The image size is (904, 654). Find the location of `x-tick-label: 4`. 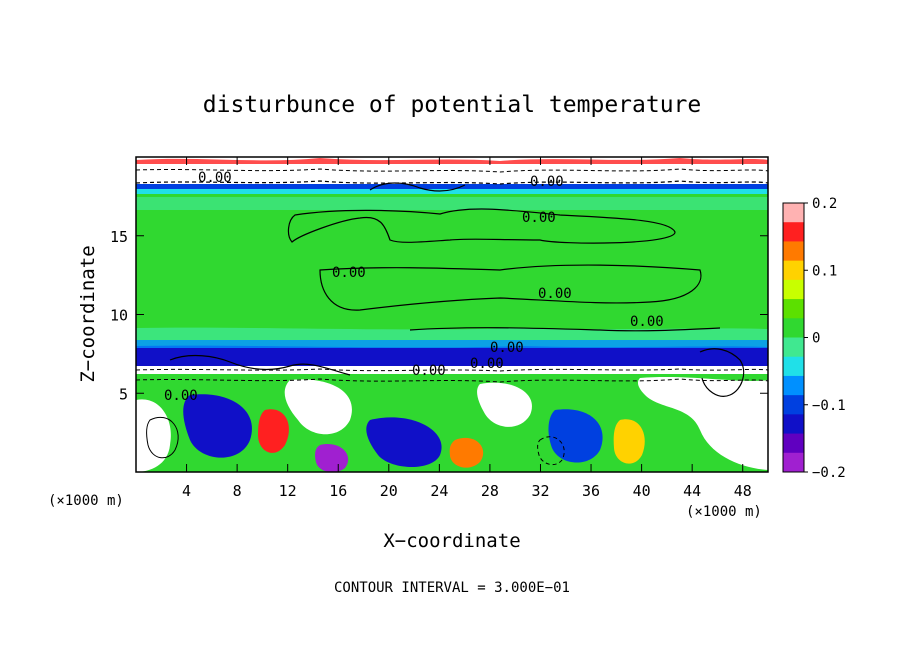

x-tick-label: 4 is located at coordinates (186, 491).